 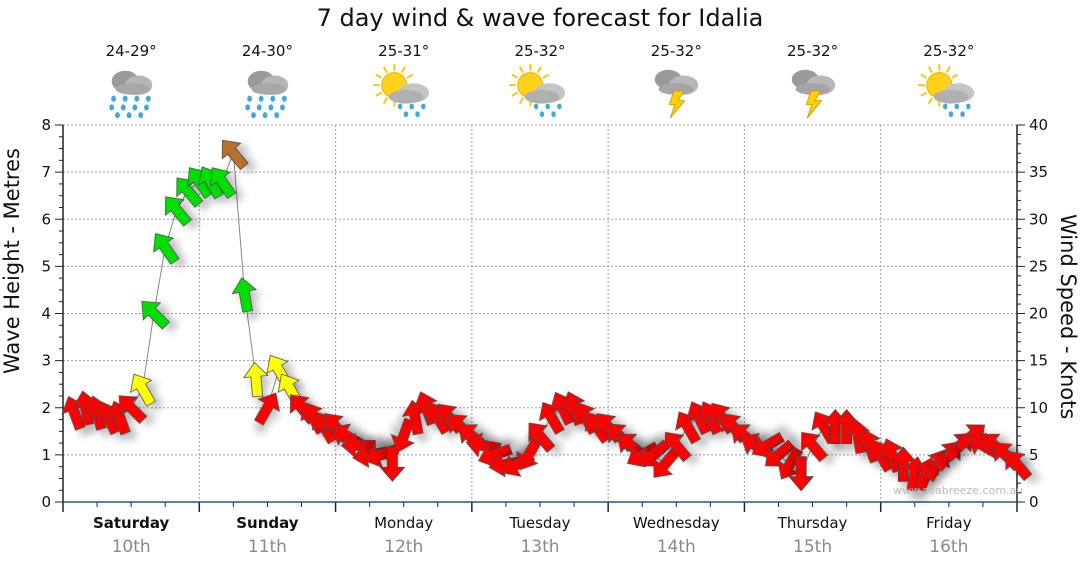 What do you see at coordinates (949, 523) in the screenshot?
I see `x-tick-label-day: Friday` at bounding box center [949, 523].